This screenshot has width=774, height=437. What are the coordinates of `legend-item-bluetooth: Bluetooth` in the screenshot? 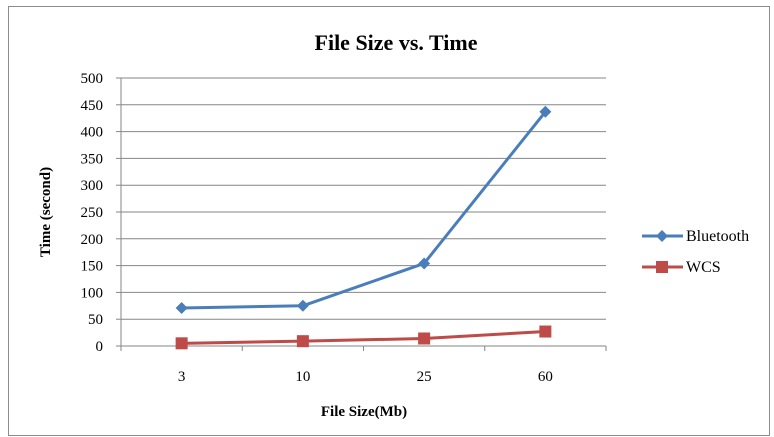 It's located at (695, 236).